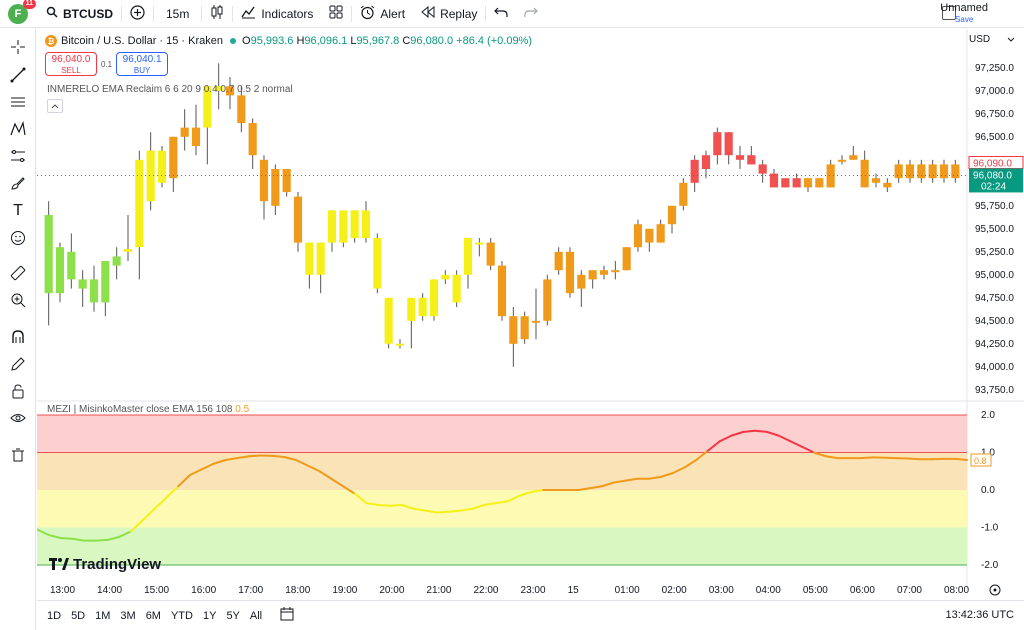 This screenshot has width=1024, height=630. I want to click on bar-countdown-label: 02:24, so click(993, 186).